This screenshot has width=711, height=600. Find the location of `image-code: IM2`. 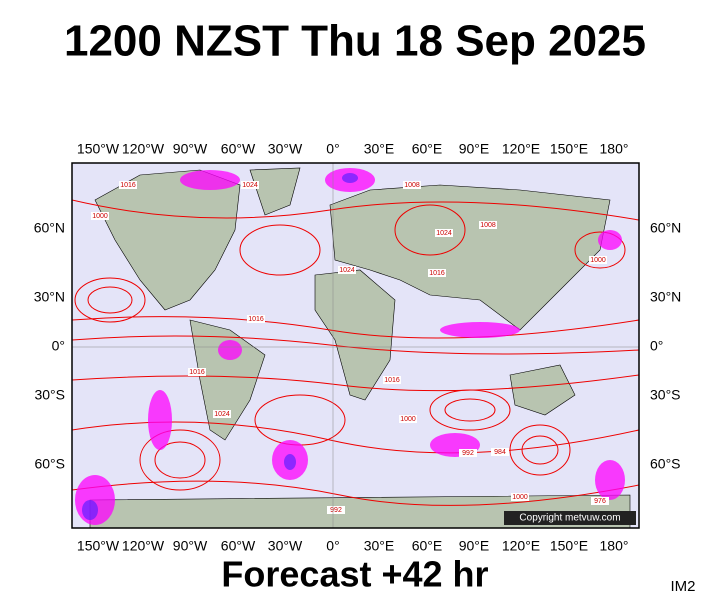

image-code: IM2 is located at coordinates (682, 586).